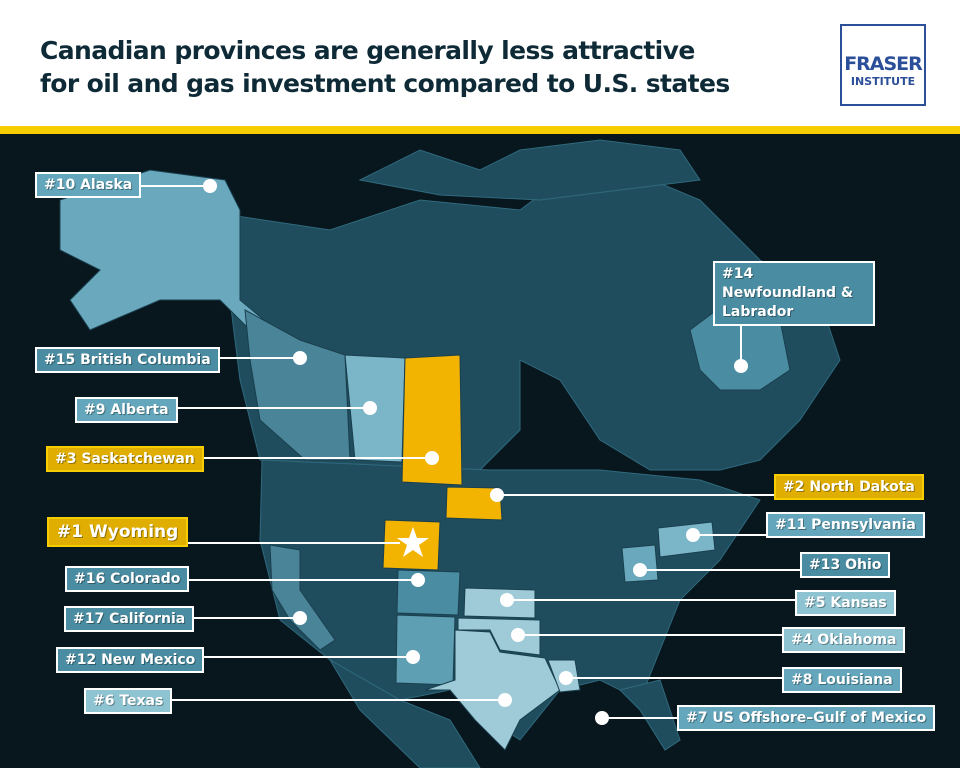  I want to click on label-newfoundland-labrador: #14 Newfoundland & Labrador, so click(794, 293).